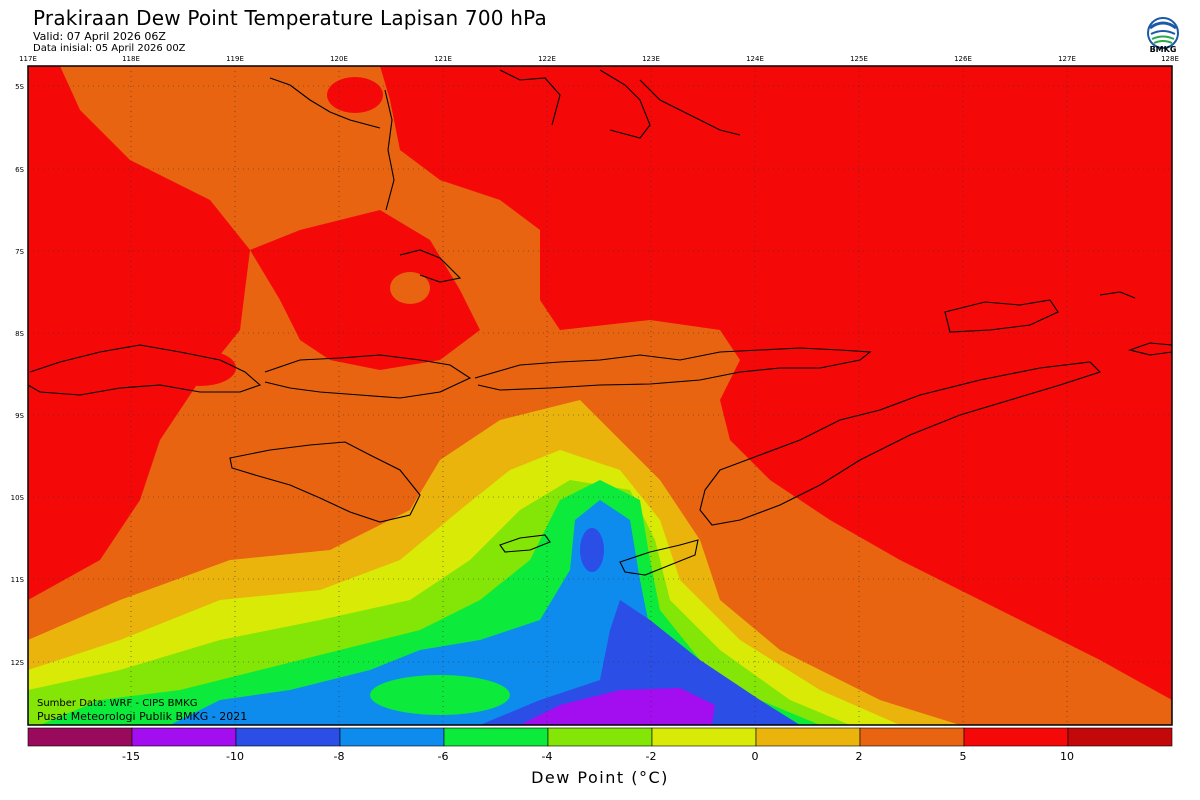  What do you see at coordinates (18, 375) in the screenshot?
I see `lat-labels: 5S 6S 7S 8S 9S 10S 11S 12S` at bounding box center [18, 375].